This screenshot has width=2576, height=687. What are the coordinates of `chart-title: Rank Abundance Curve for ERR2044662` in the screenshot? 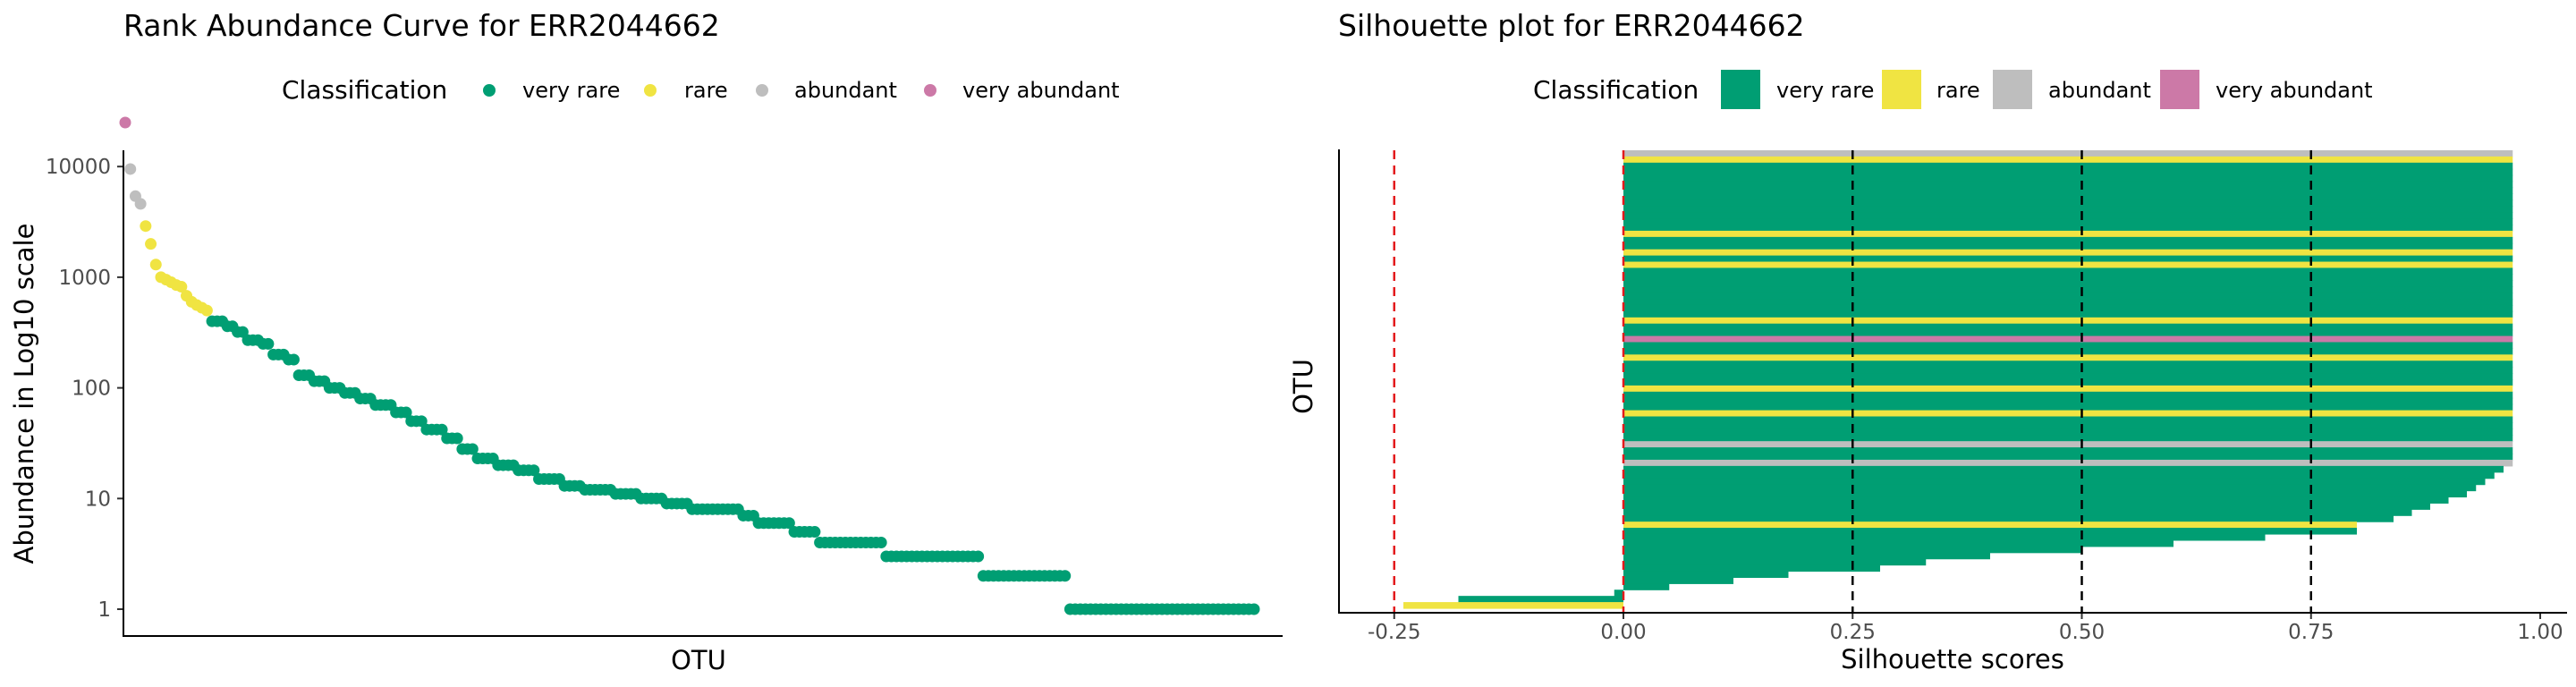 It's located at (421, 25).